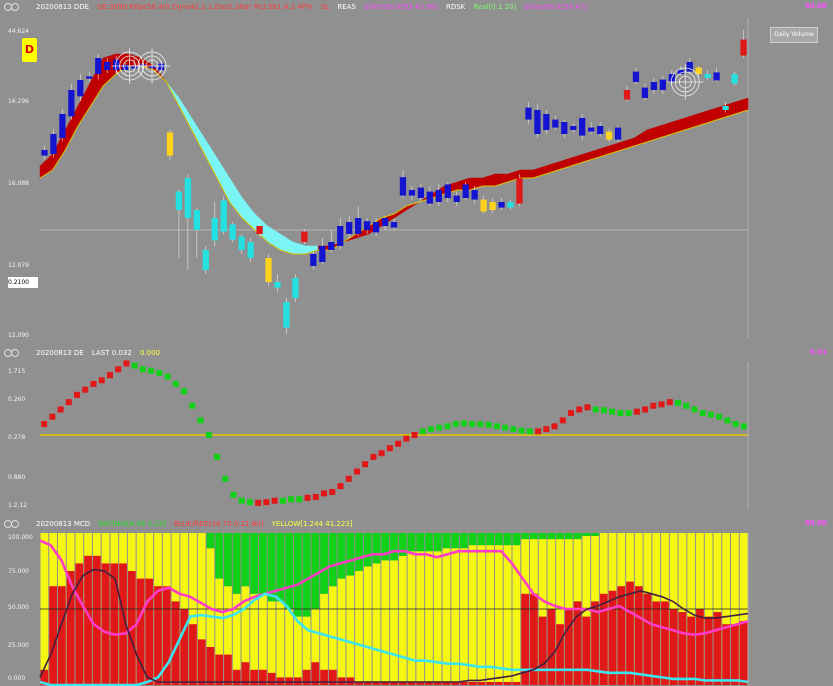  I want to click on dde-y-label: 0.278, so click(17, 437).